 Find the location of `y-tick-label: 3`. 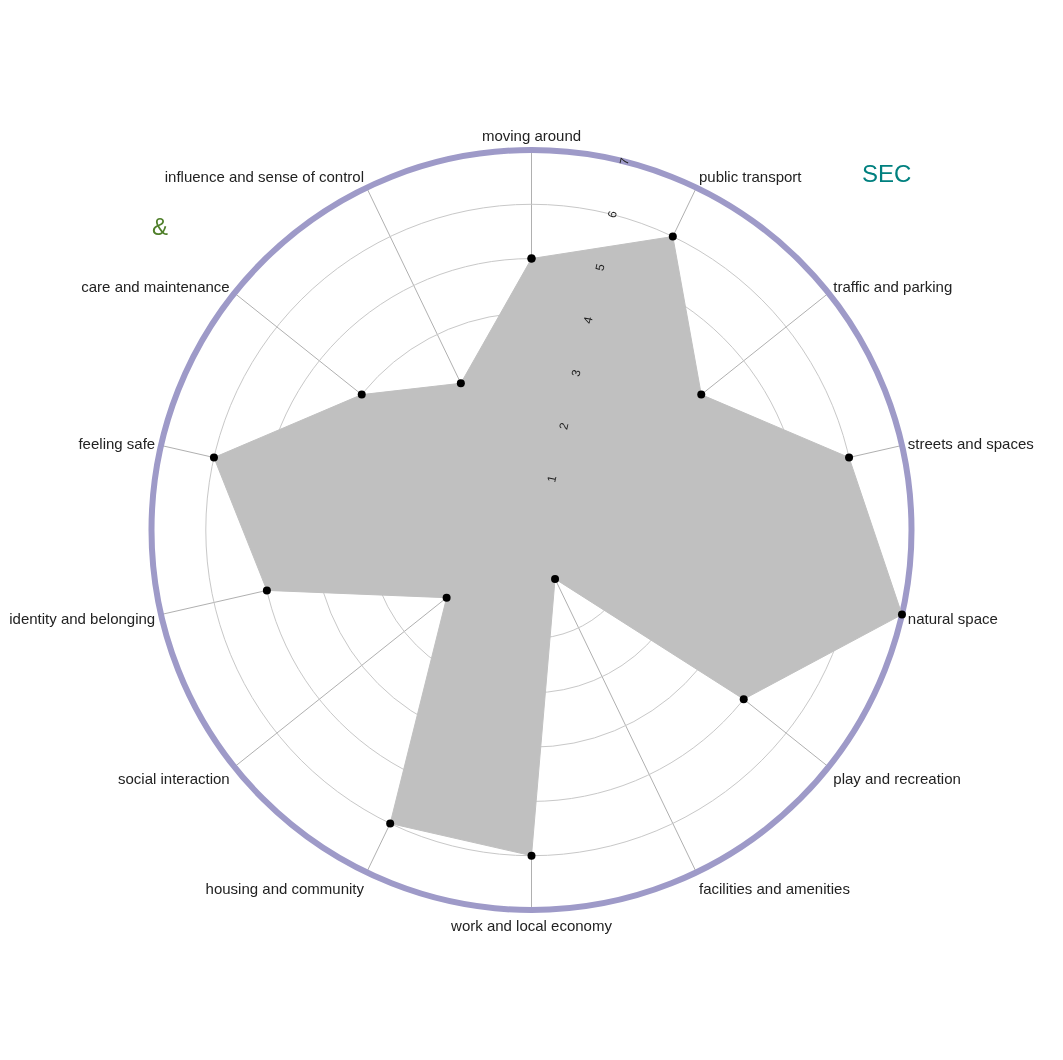

y-tick-label: 3 is located at coordinates (576, 372).